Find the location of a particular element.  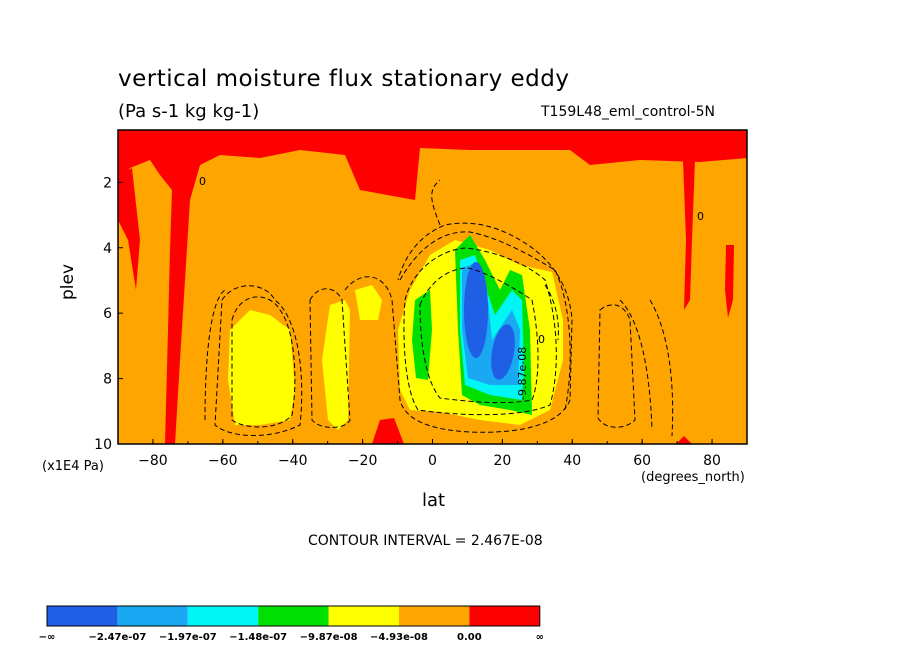

x-tick-label: −80 is located at coordinates (153, 461).